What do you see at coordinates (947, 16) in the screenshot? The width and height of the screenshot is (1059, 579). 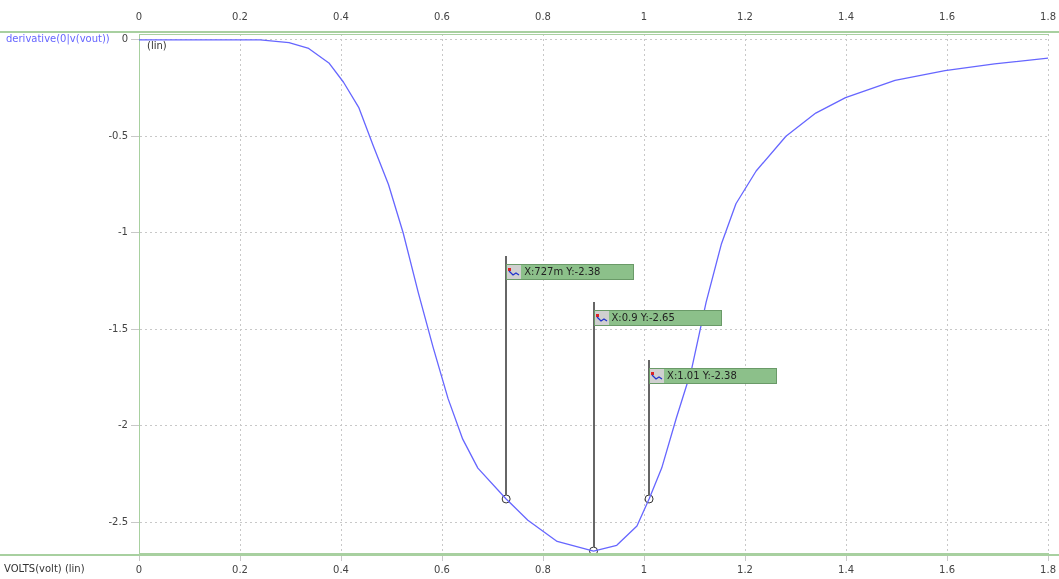 I see `x2-tick-label: 1.6` at bounding box center [947, 16].